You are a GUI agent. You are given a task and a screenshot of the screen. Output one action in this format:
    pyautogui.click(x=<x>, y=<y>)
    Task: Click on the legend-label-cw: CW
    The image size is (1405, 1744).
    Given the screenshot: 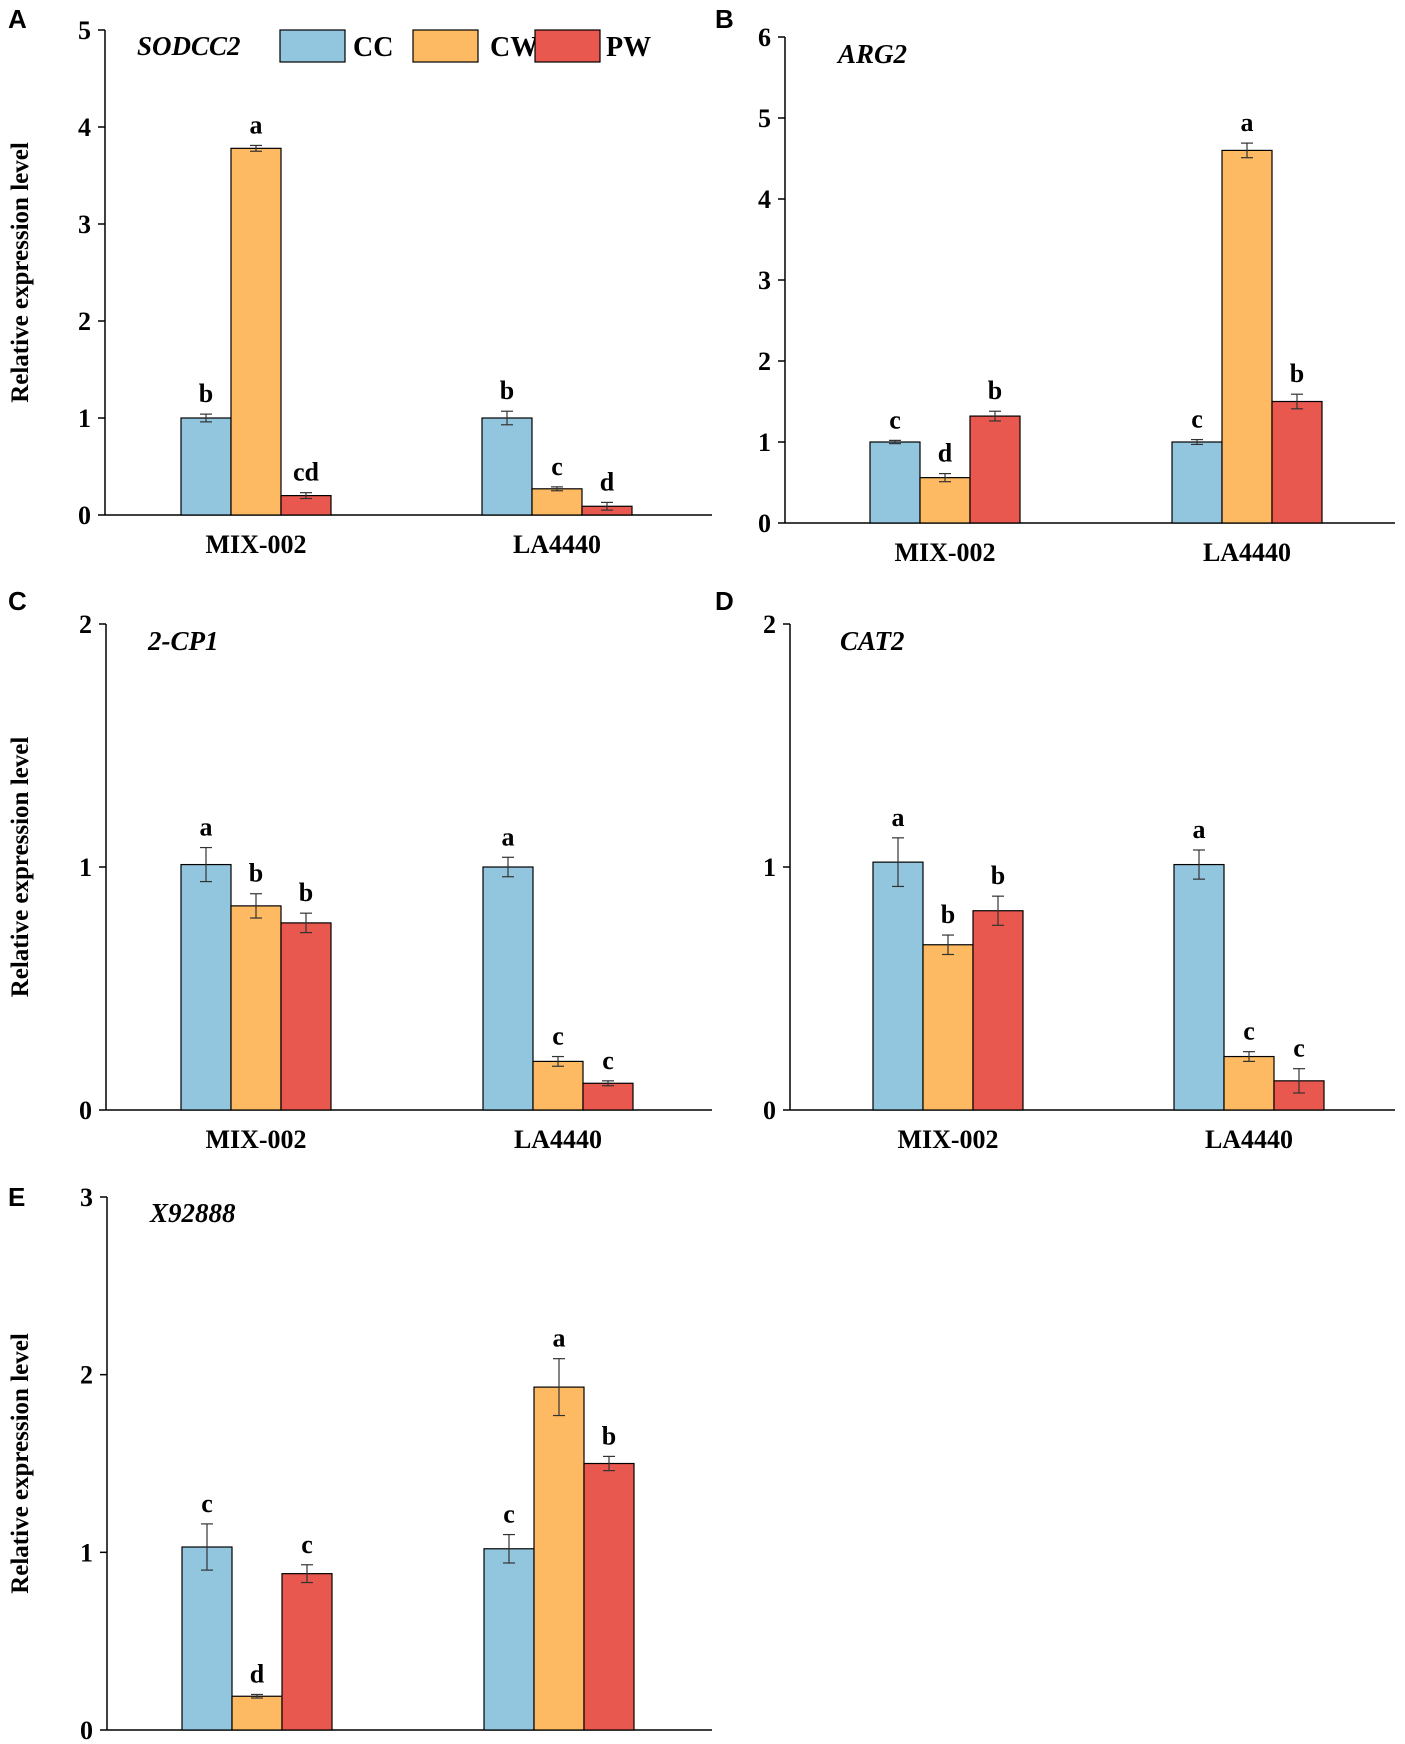 What is the action you would take?
    pyautogui.click(x=514, y=47)
    